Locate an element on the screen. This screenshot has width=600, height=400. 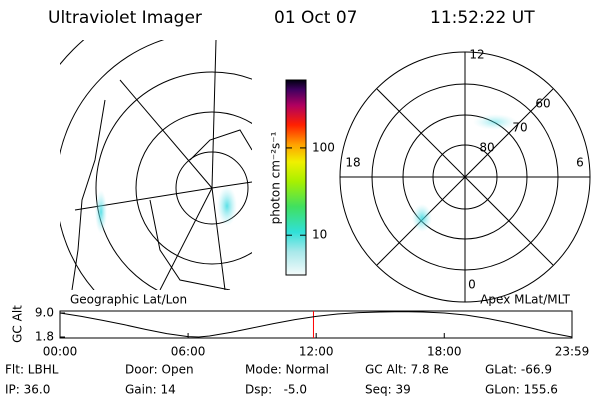
time: 11:52:22 UT is located at coordinates (482, 18).